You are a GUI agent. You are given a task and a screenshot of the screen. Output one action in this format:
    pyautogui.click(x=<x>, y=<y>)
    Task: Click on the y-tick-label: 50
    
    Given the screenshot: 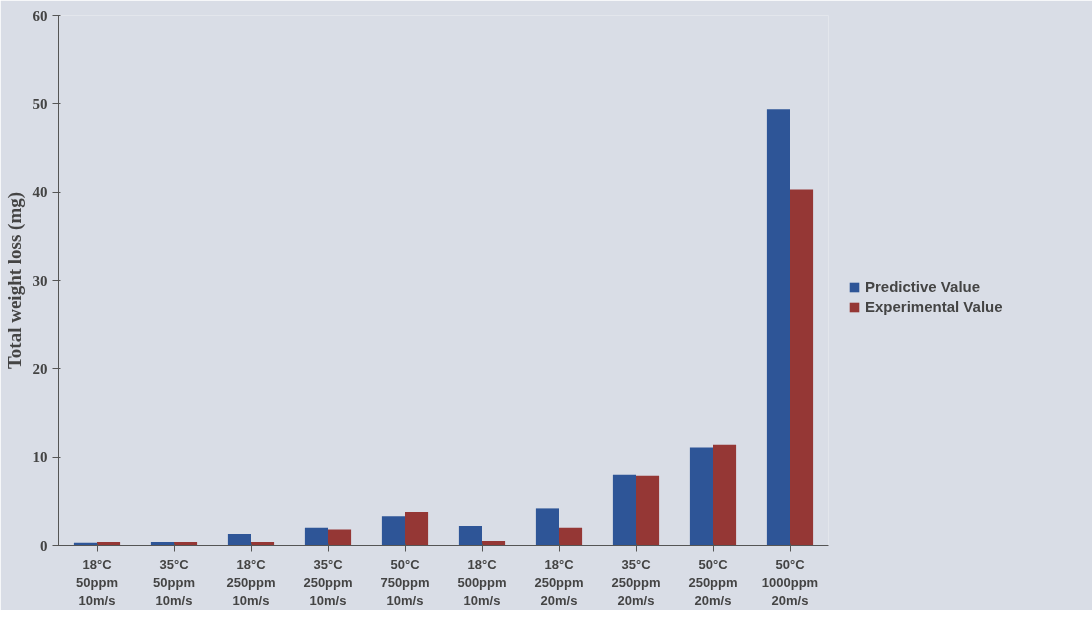 What is the action you would take?
    pyautogui.click(x=40, y=103)
    